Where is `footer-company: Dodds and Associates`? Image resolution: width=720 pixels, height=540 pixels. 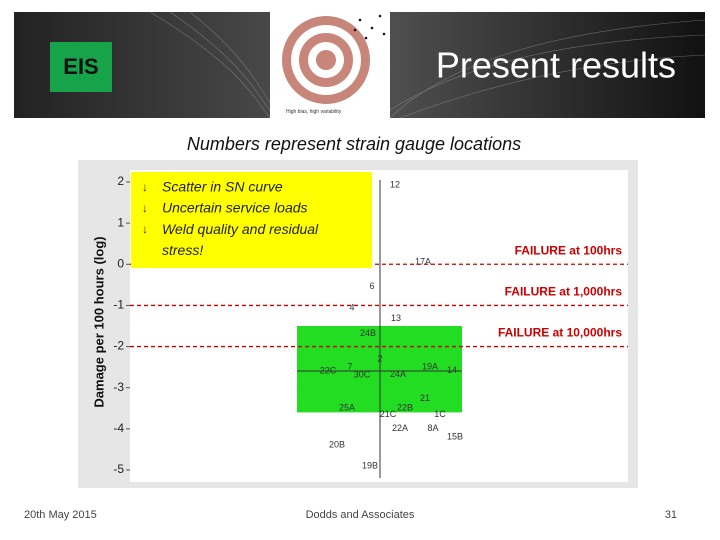 footer-company: Dodds and Associates is located at coordinates (360, 515).